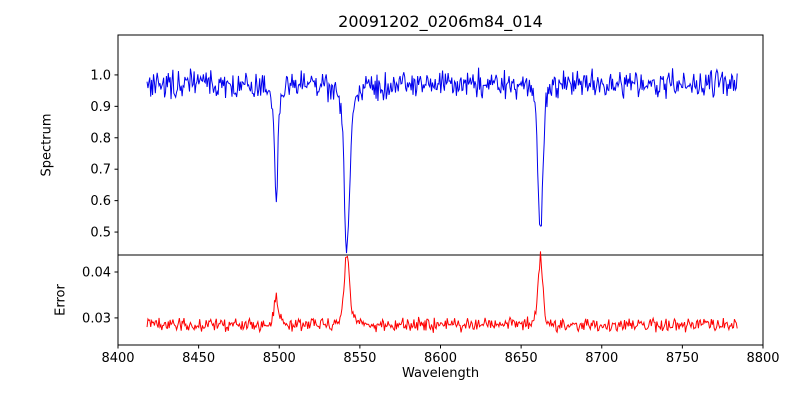 This screenshot has height=400, width=800. I want to click on x-tick-label: 8600, so click(440, 358).